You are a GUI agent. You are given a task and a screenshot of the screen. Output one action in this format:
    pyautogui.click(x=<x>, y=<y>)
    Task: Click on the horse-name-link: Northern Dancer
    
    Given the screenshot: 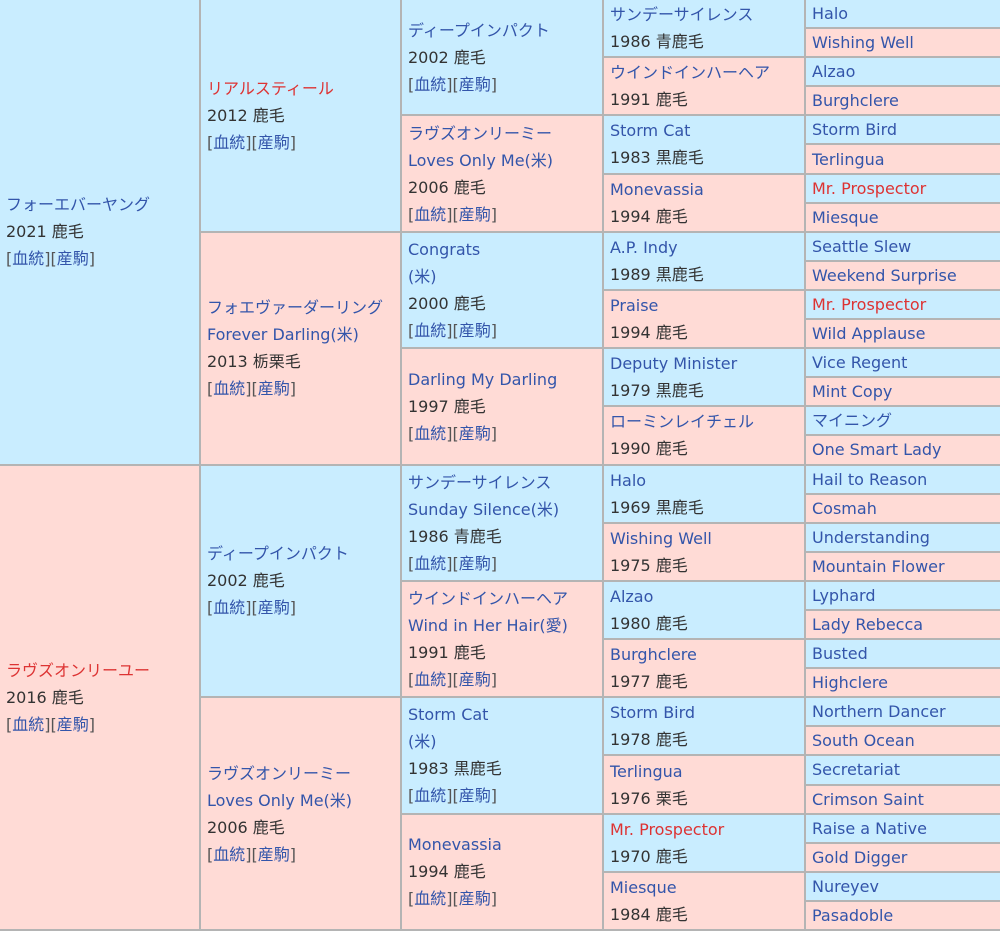 What is the action you would take?
    pyautogui.click(x=879, y=712)
    